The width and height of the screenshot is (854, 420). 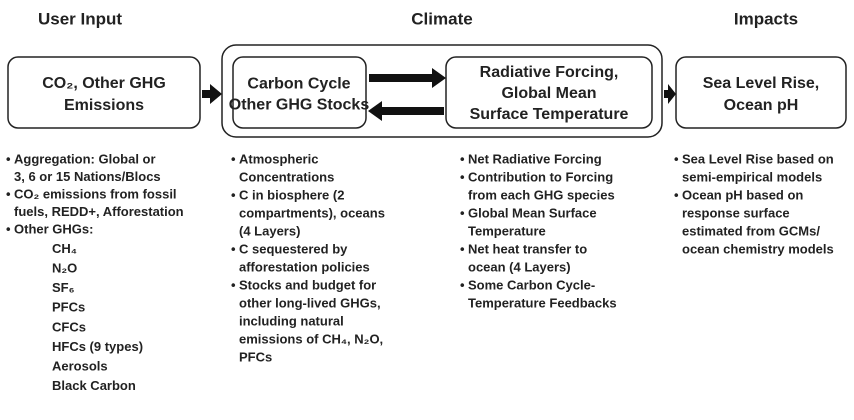 I want to click on ghg-item: CH₄, so click(x=64, y=248).